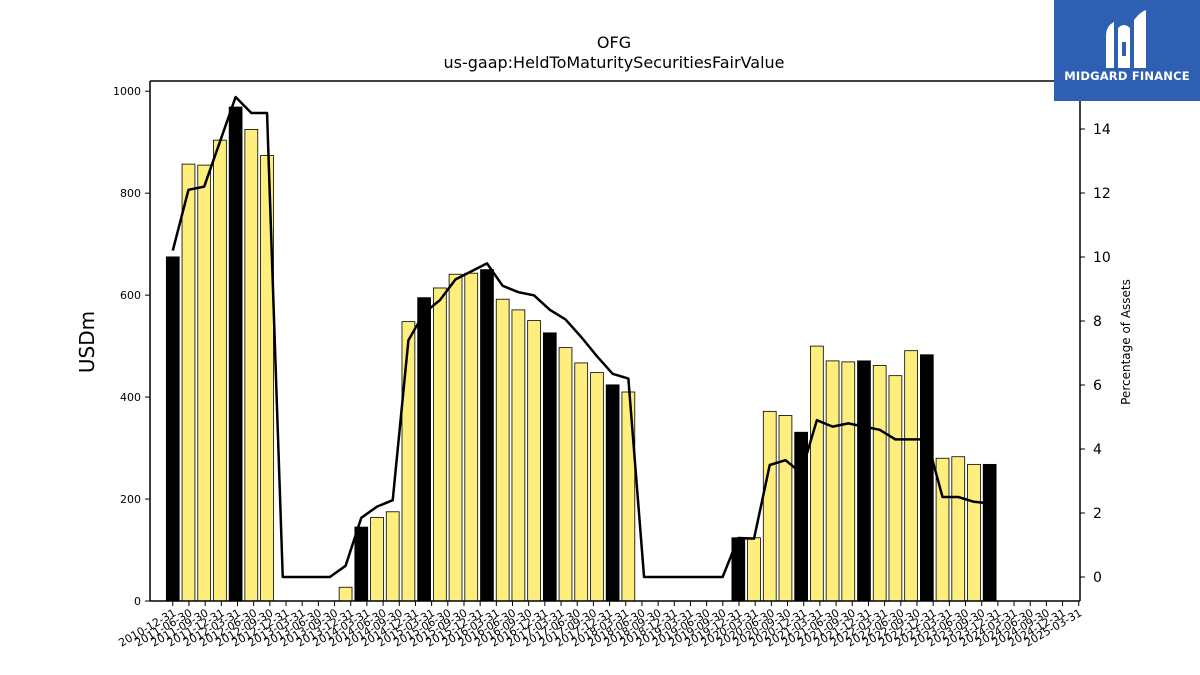 The width and height of the screenshot is (1200, 675). Describe the element at coordinates (130, 397) in the screenshot. I see `y-tick-label: 400` at that location.